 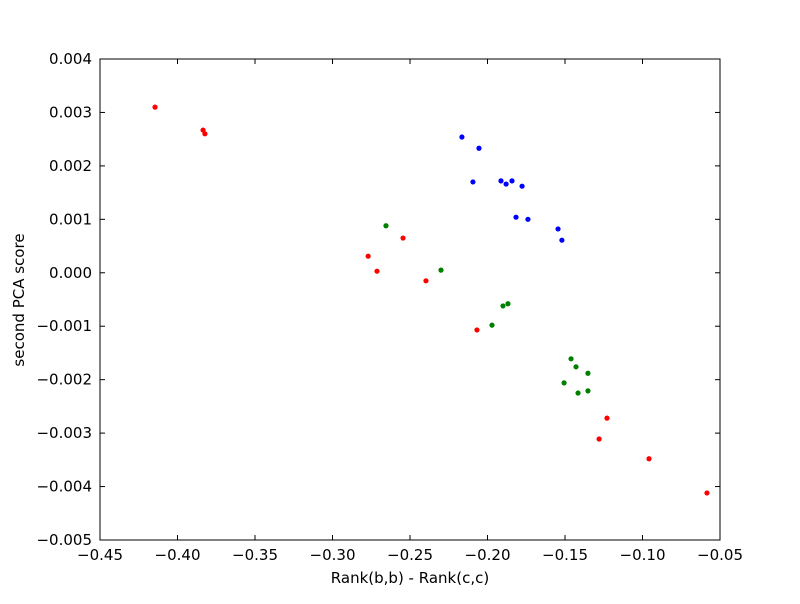 I want to click on y-tick-label: 0.000, so click(x=70, y=273).